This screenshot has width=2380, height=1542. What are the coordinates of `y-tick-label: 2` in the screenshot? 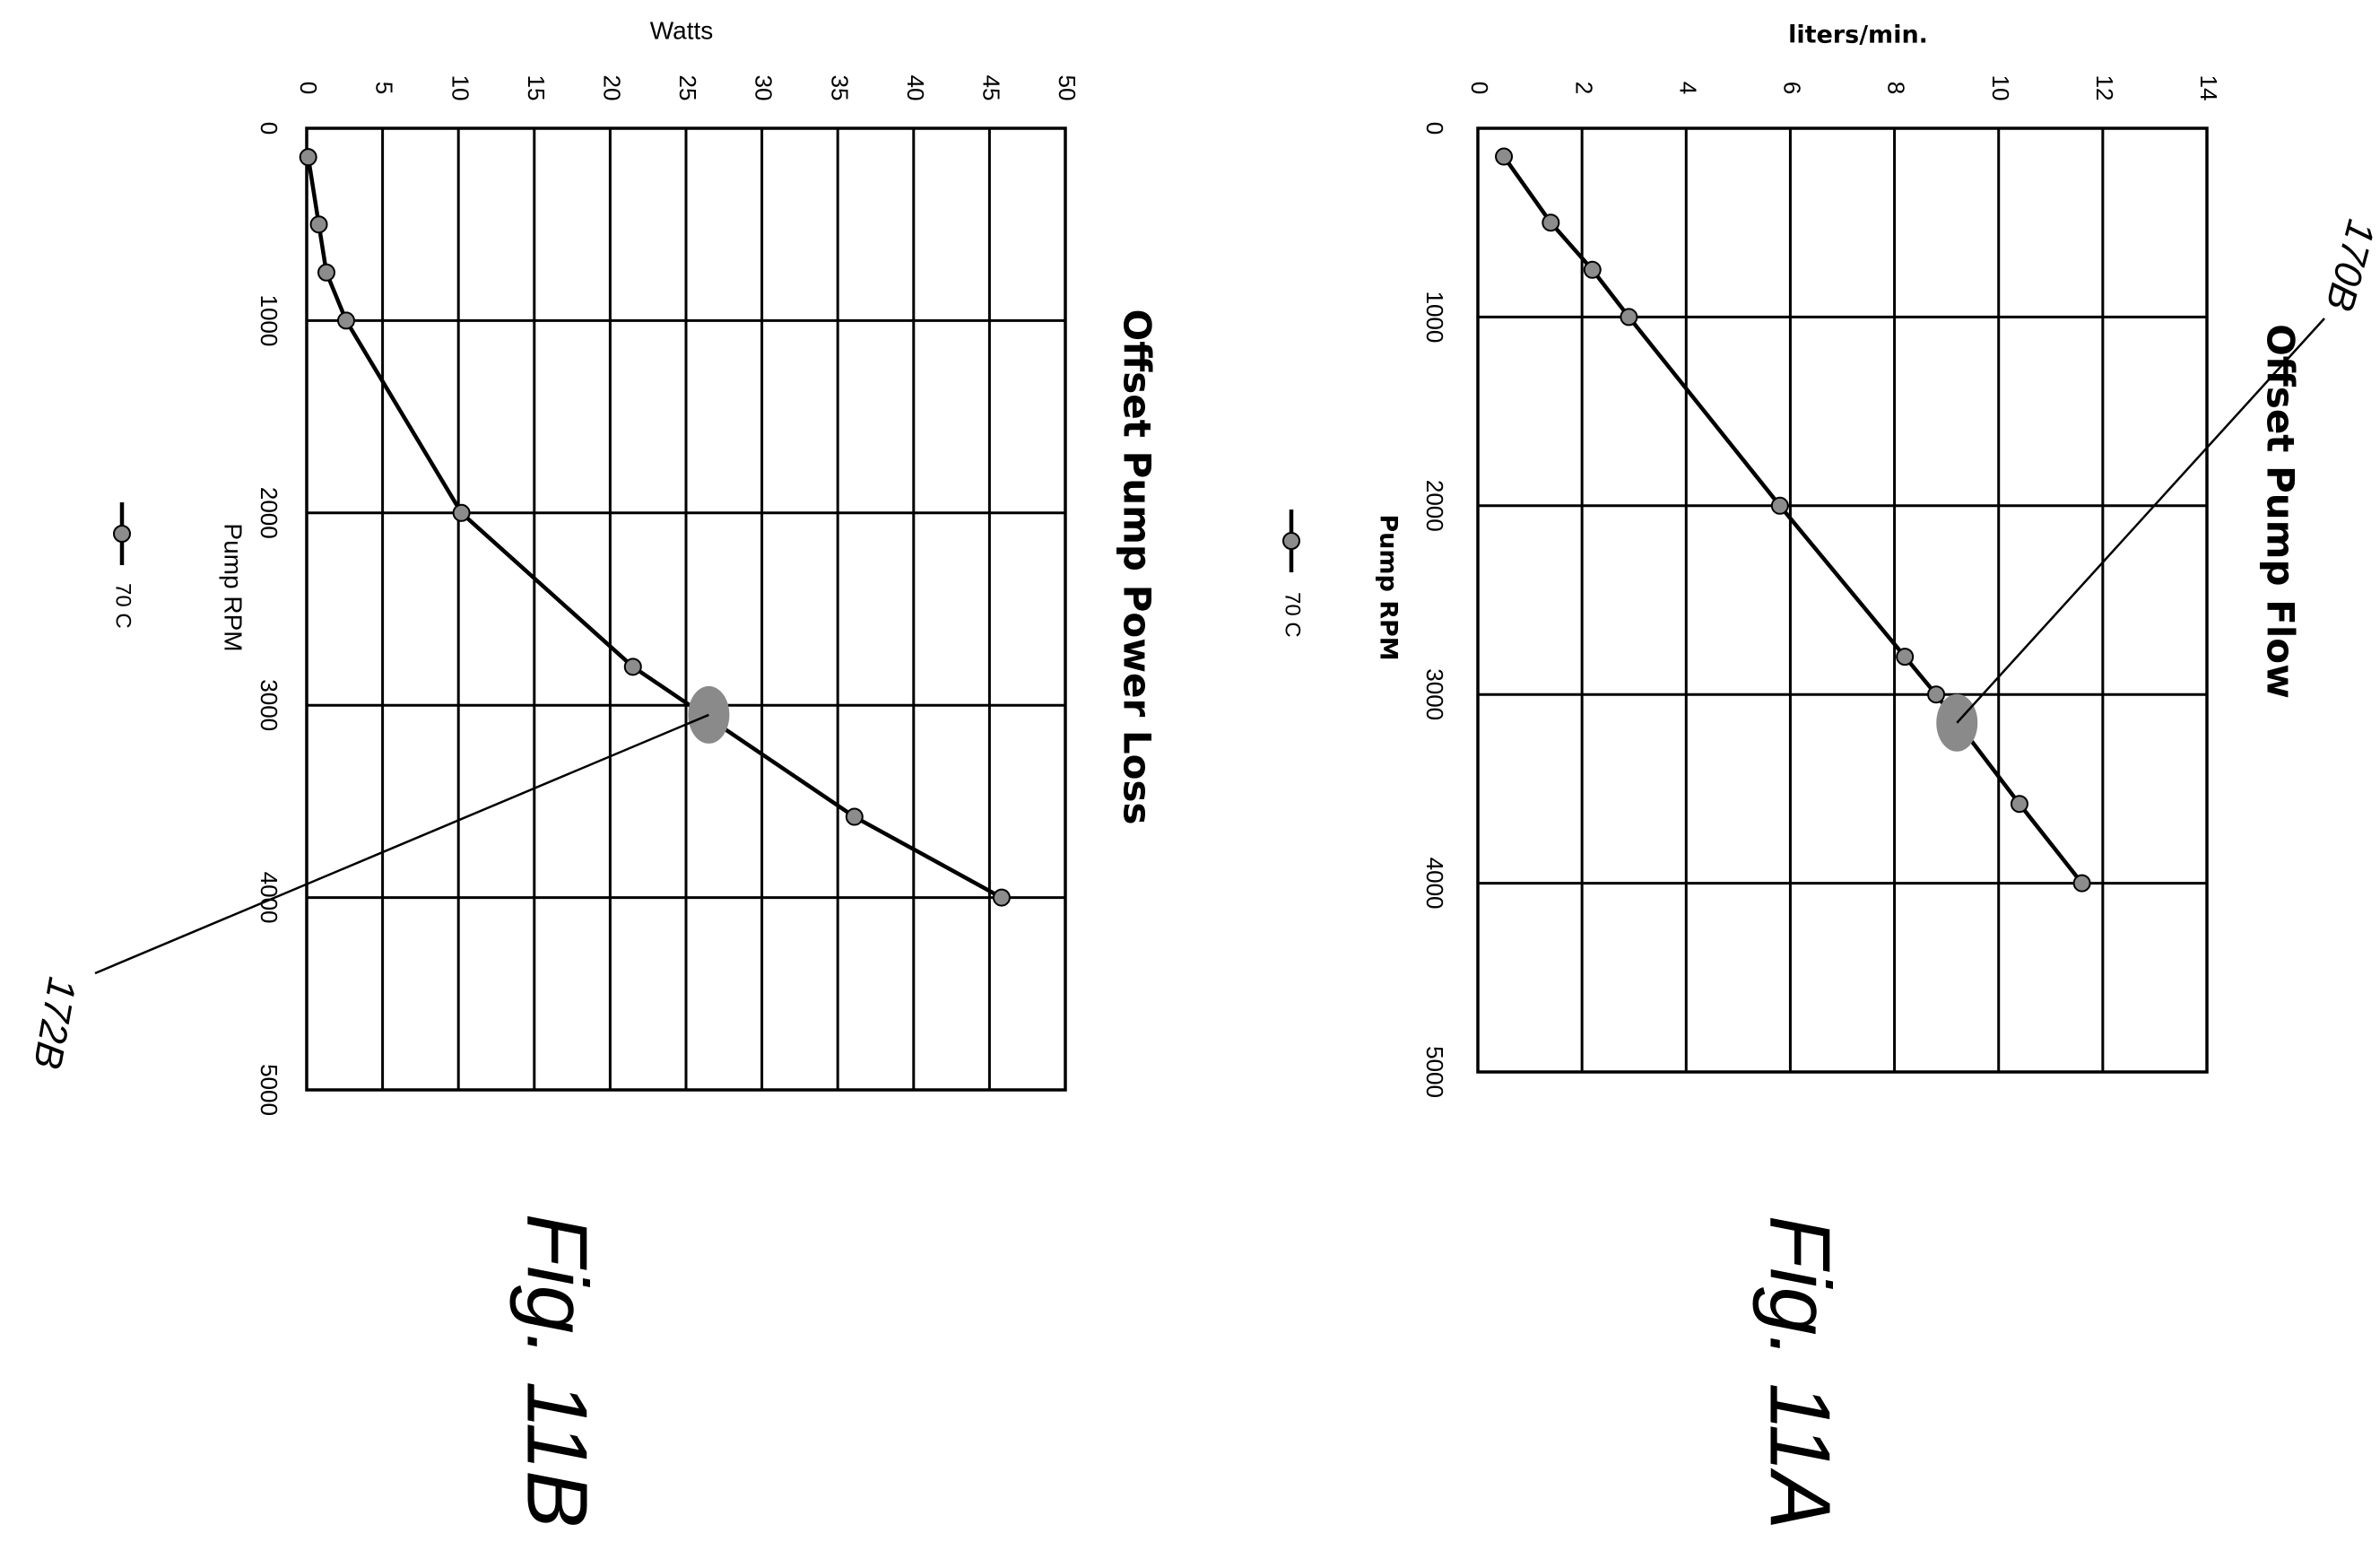 It's located at (1583, 88).